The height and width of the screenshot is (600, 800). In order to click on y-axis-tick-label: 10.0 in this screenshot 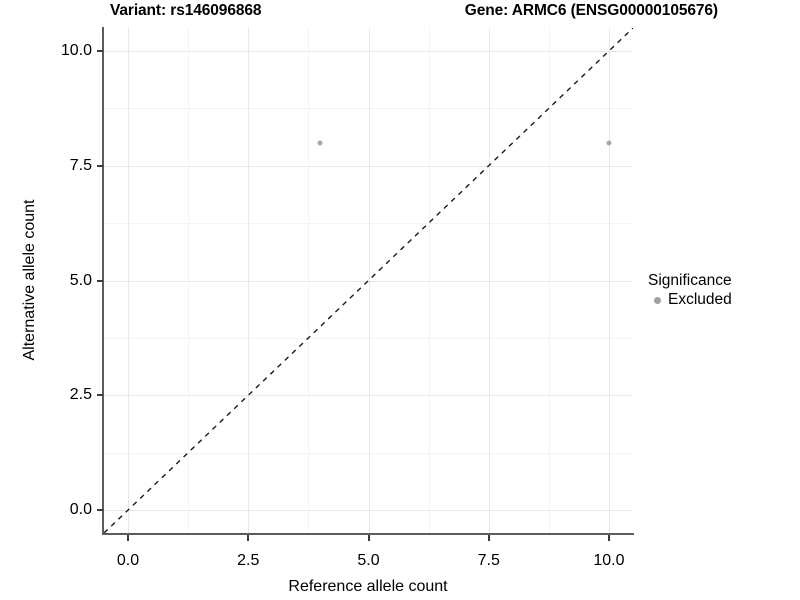, I will do `click(76, 50)`.